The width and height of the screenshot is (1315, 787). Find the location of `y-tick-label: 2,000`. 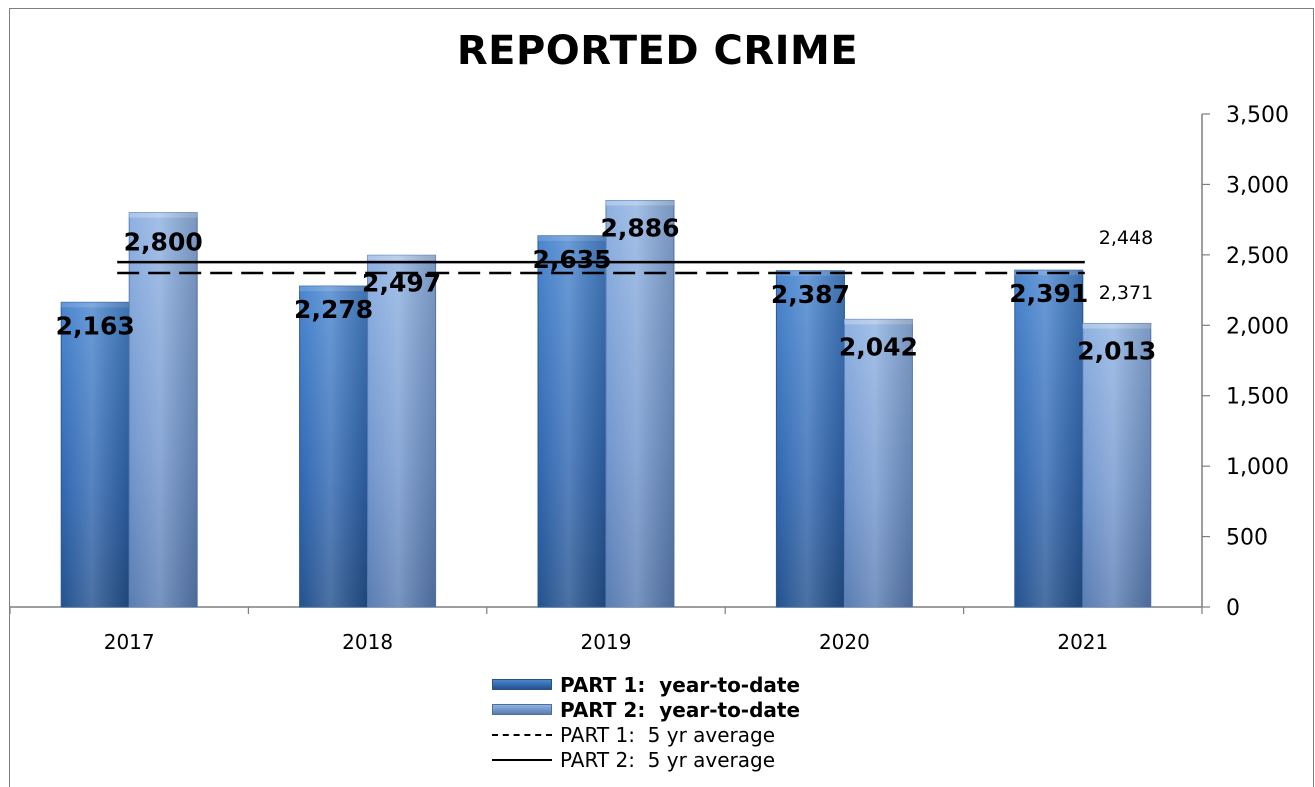

y-tick-label: 2,000 is located at coordinates (1257, 326).